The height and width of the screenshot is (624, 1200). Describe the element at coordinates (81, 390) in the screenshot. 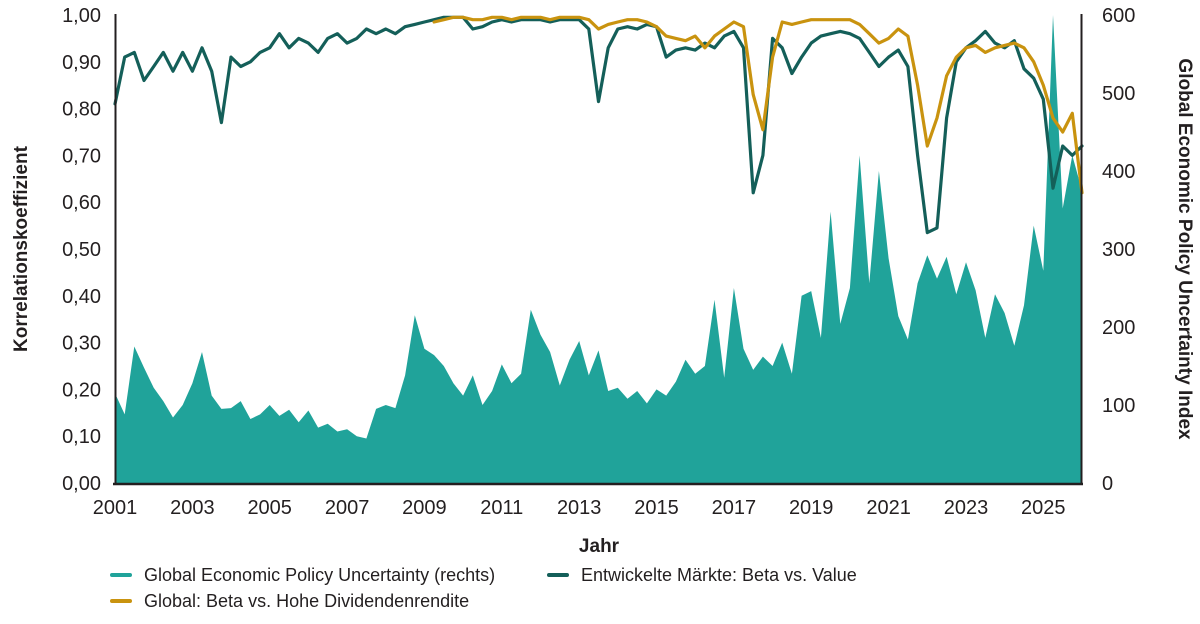

I see `y-left-tick-label: 0,20` at that location.